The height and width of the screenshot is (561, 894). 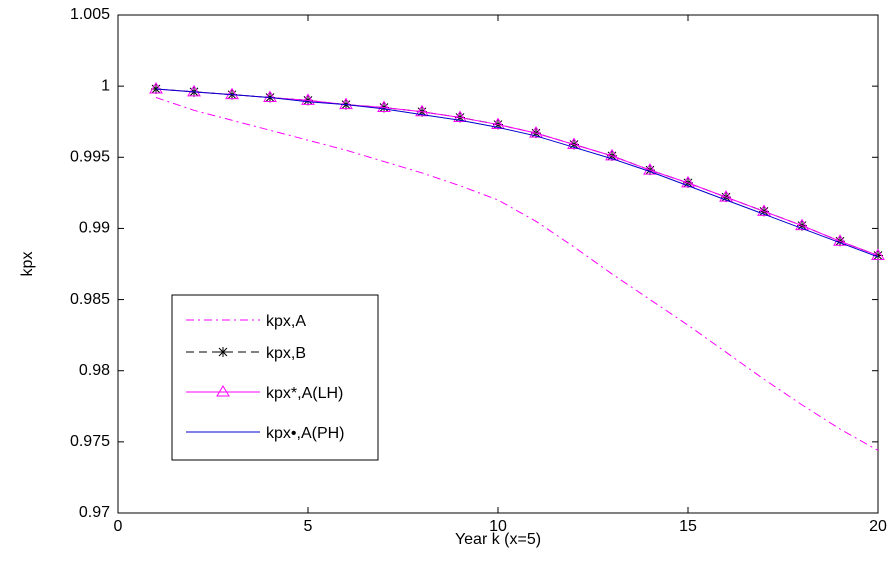 What do you see at coordinates (90, 157) in the screenshot?
I see `y-tick-label: 0.995` at bounding box center [90, 157].